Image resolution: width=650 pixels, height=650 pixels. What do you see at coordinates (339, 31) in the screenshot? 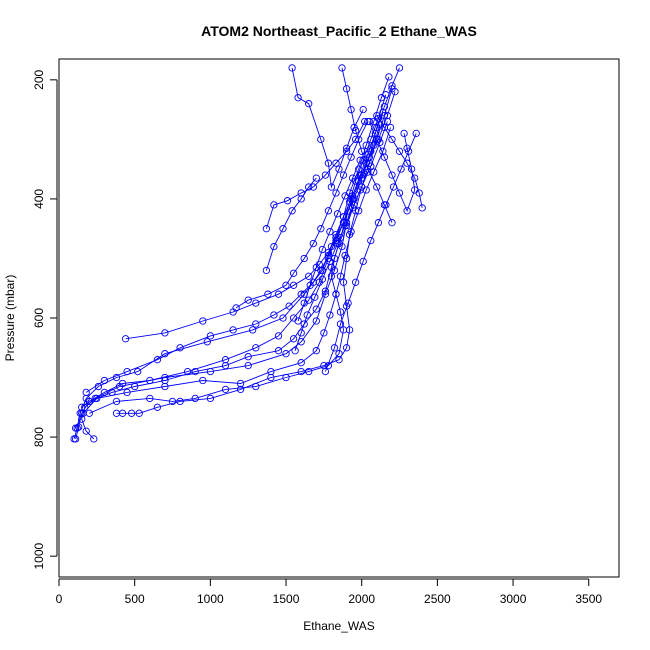
I see `chart-title: ATOM2 Northeast_Pacific_2 Ethane_WAS` at bounding box center [339, 31].